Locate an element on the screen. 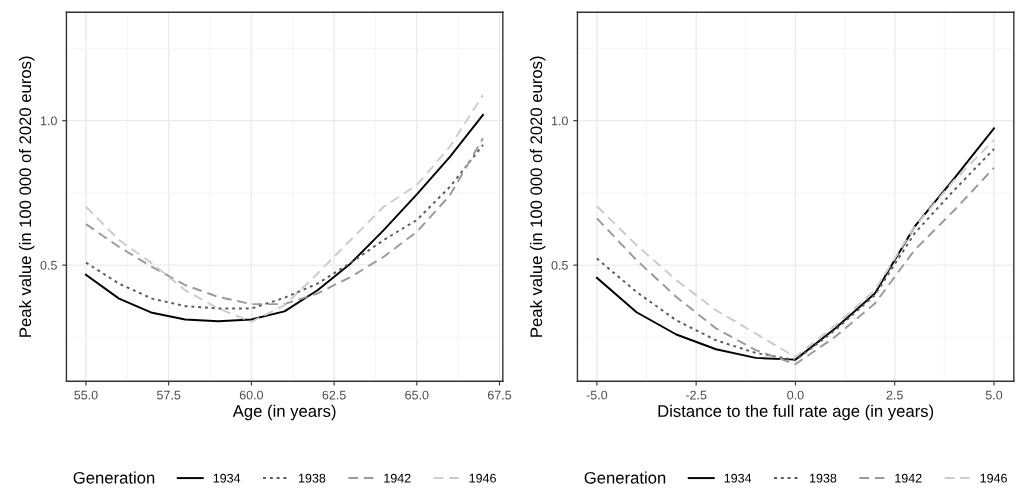  x-tick-label: -5.0 is located at coordinates (597, 395).